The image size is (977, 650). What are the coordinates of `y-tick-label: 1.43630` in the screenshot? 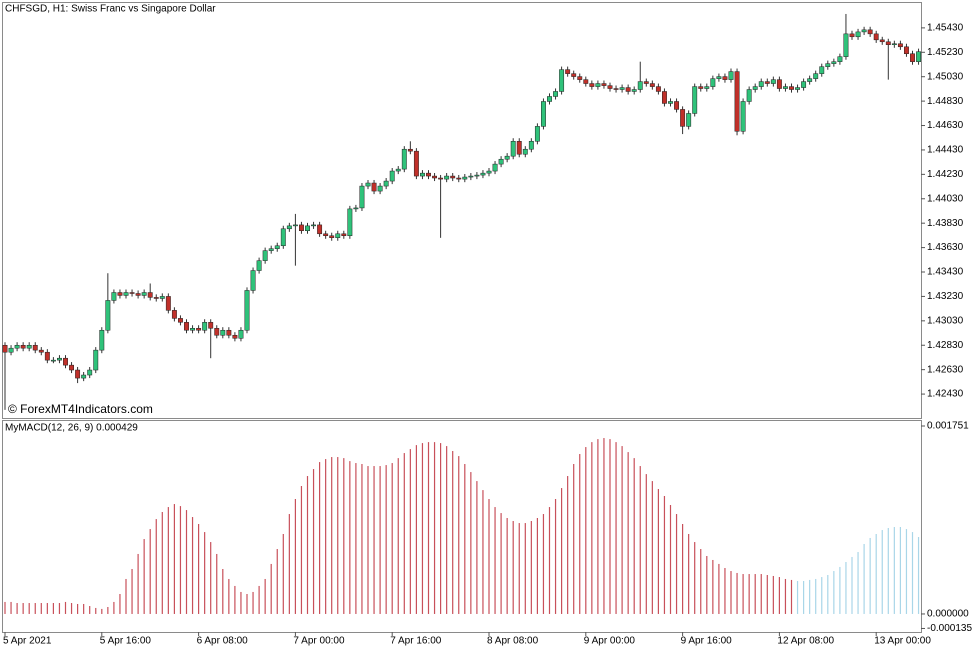 It's located at (945, 247).